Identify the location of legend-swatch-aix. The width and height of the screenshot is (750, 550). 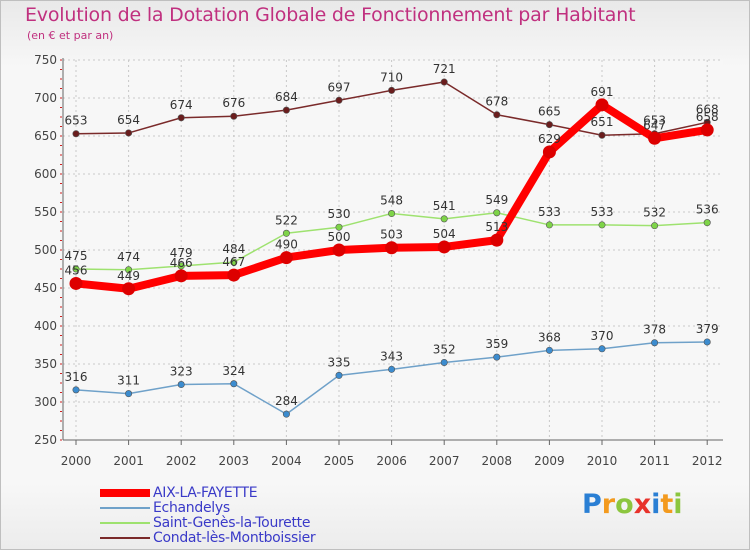
(125, 493).